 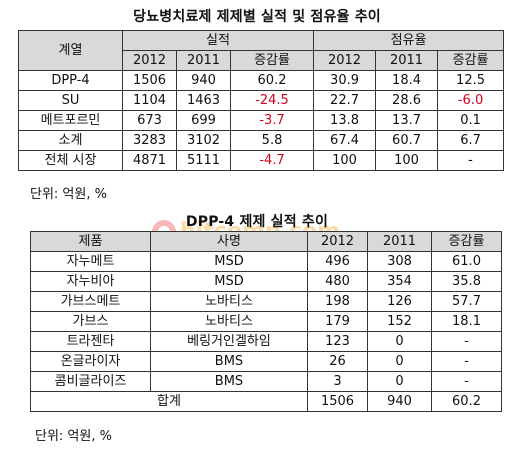 I want to click on sales-2011-header: 2011, so click(x=203, y=60).